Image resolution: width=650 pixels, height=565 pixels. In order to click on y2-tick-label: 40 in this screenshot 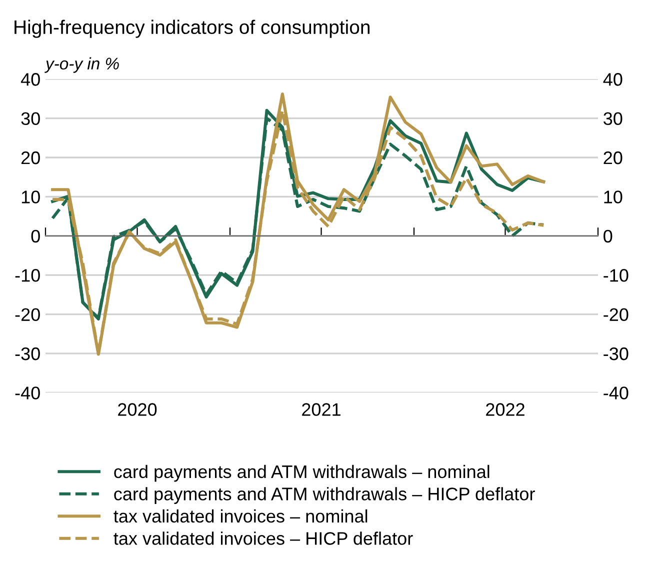, I will do `click(612, 79)`.